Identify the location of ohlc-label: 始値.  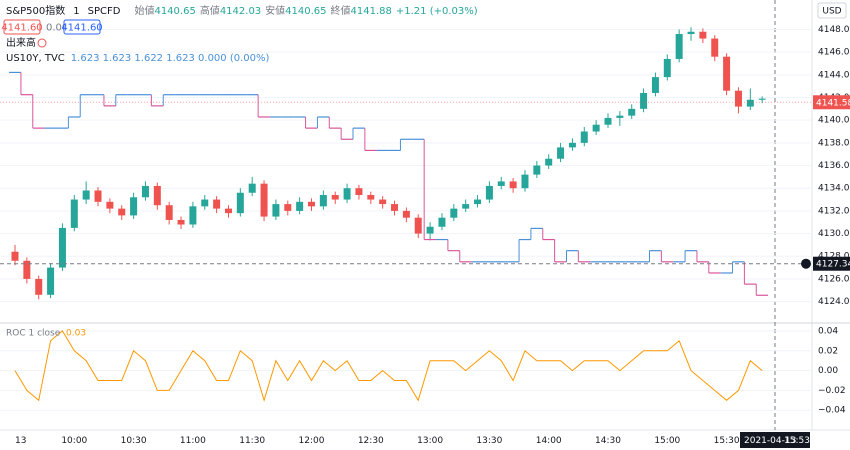
(144, 10).